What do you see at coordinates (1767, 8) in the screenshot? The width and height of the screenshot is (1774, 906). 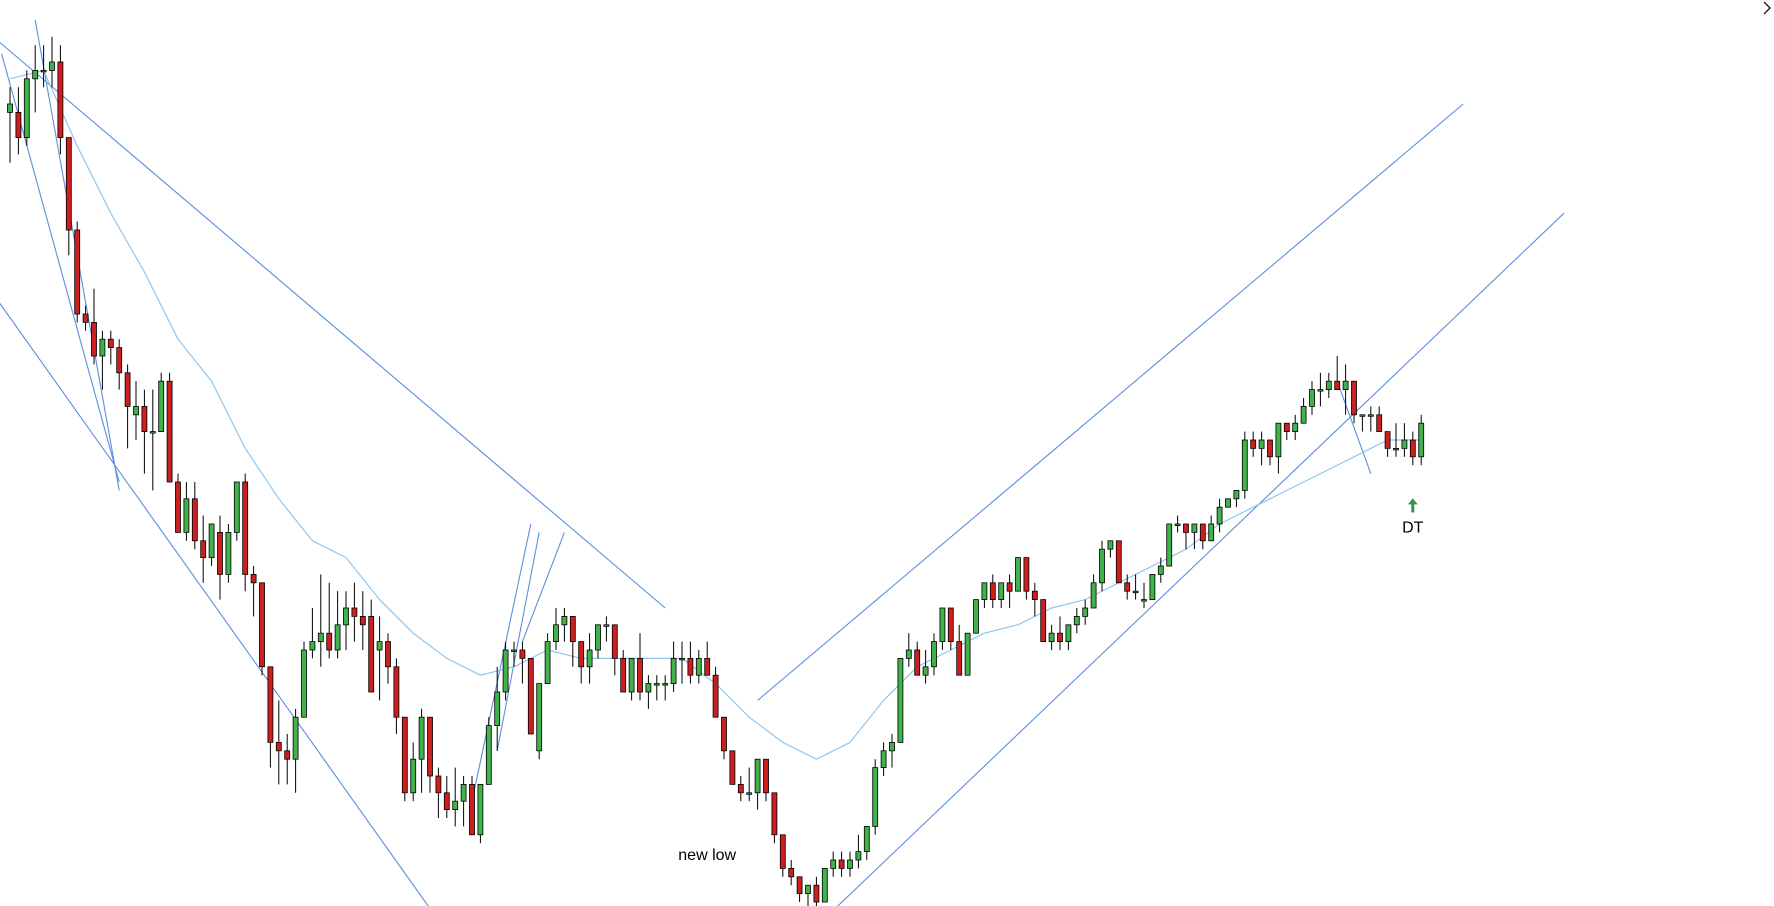 I see `corner-chevron-icon` at bounding box center [1767, 8].